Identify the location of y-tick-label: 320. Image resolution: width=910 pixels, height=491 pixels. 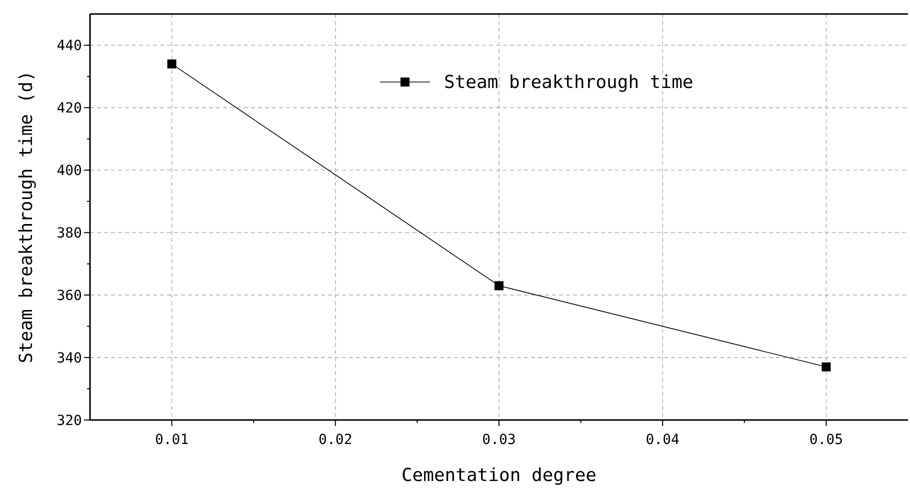
(69, 421).